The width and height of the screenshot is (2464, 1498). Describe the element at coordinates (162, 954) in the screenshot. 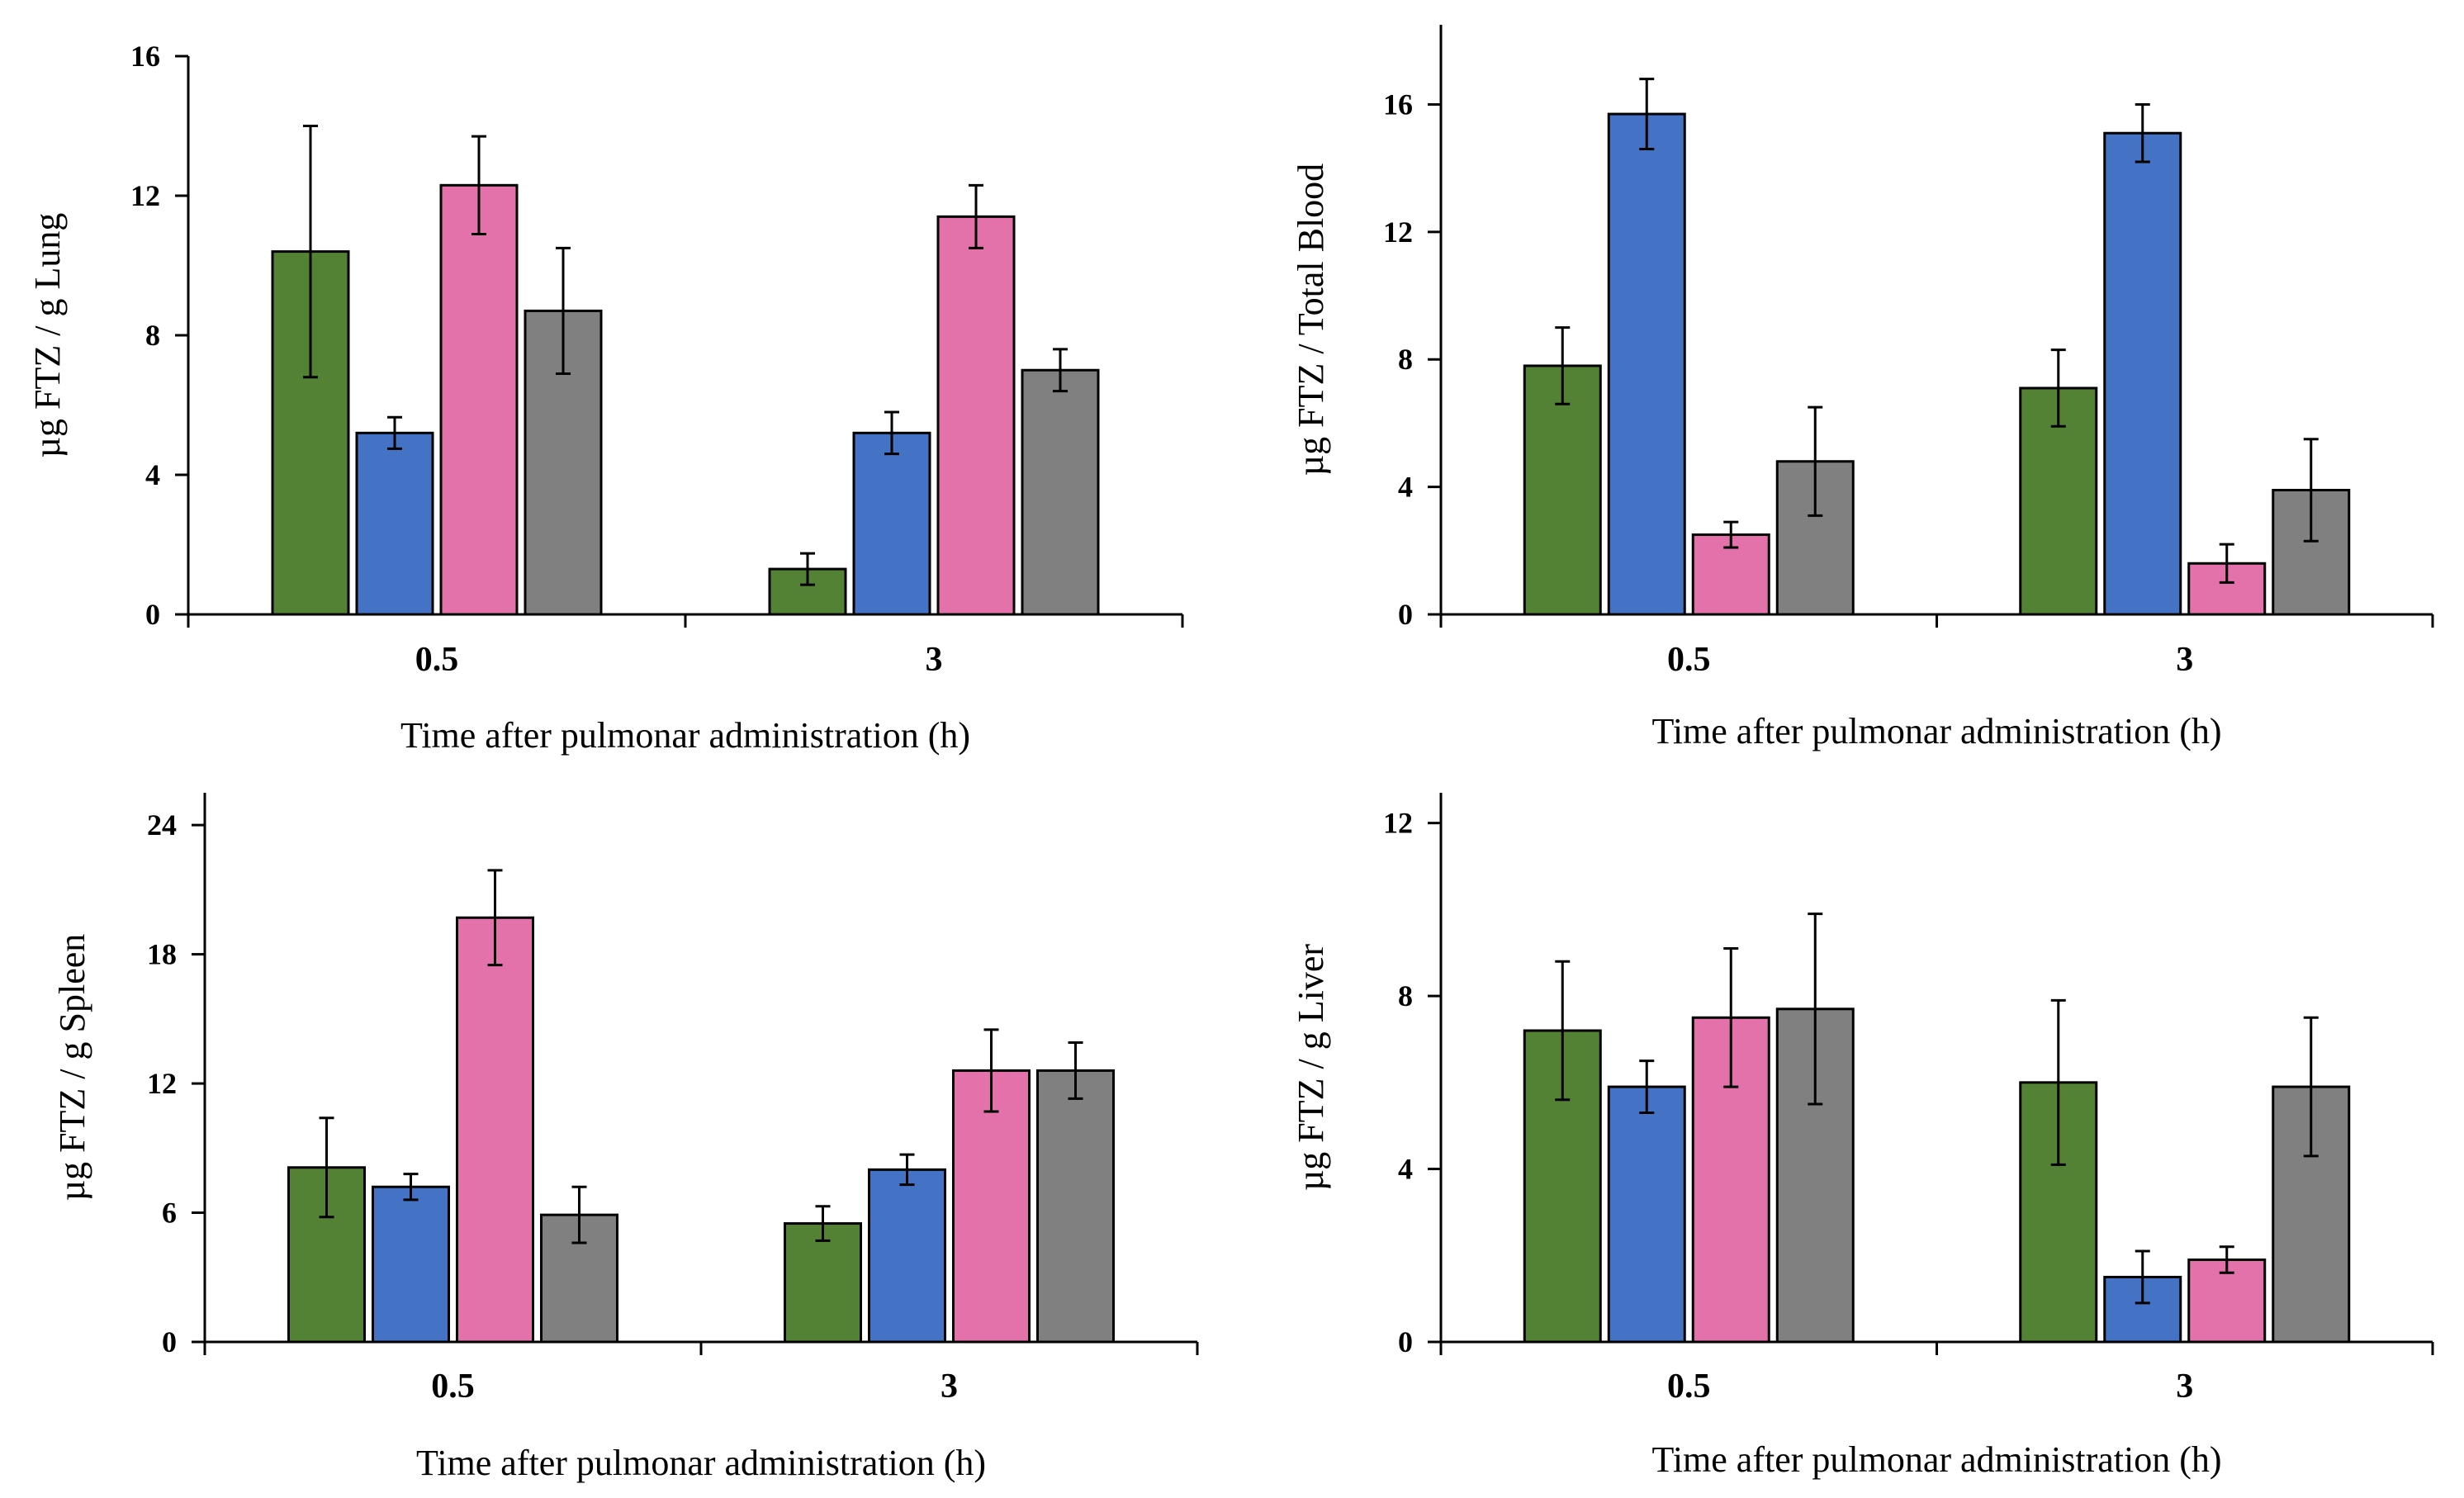

I see `y-tick-label: 18` at that location.